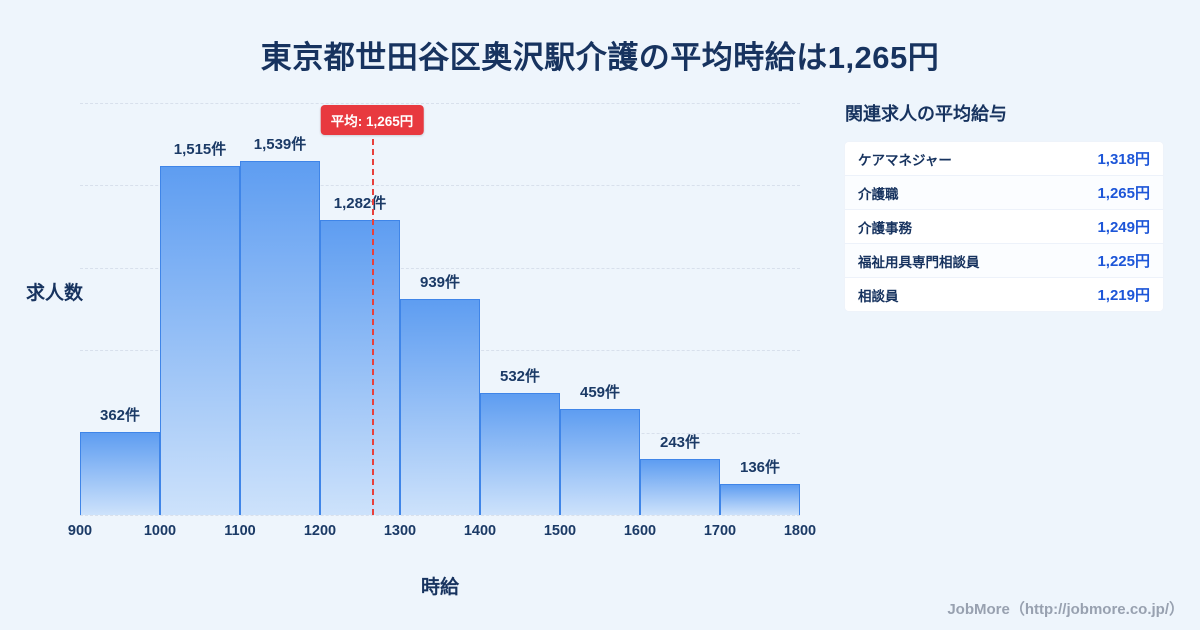 The width and height of the screenshot is (1200, 630). Describe the element at coordinates (680, 443) in the screenshot. I see `bar-value-label: 243件` at that location.